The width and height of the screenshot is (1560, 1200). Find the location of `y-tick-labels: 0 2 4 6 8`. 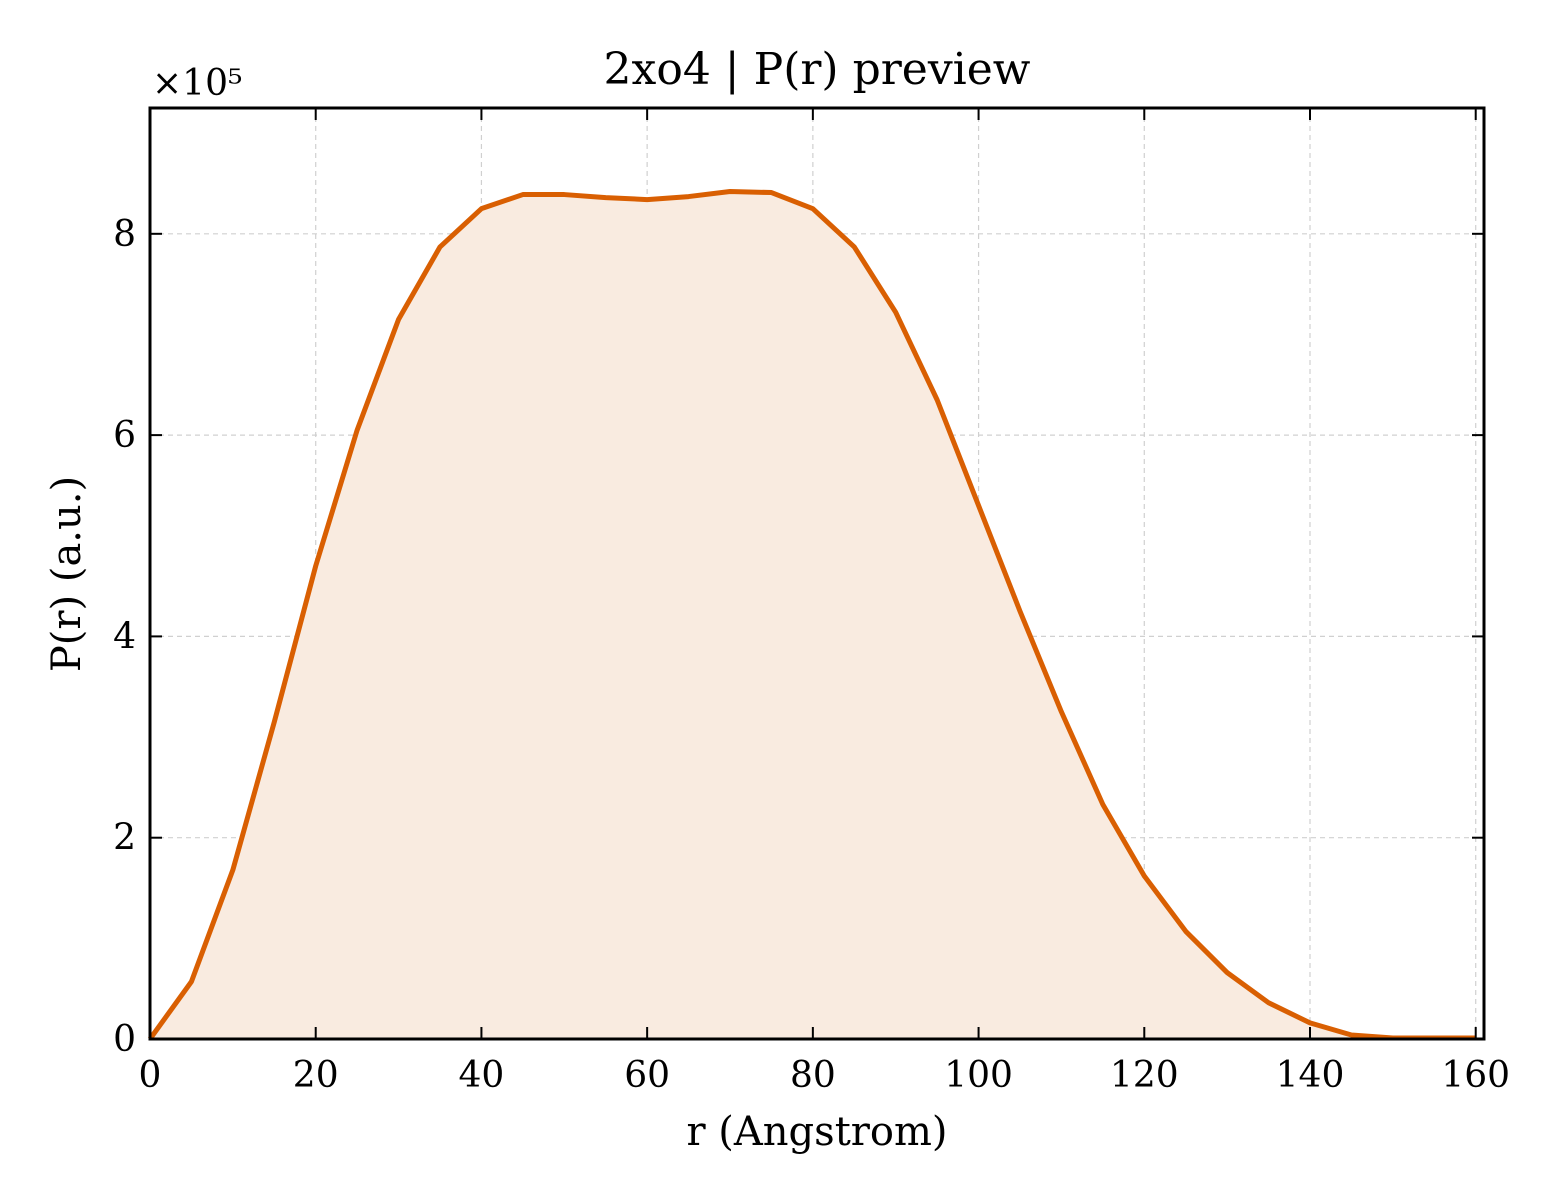

y-tick-labels: 0 2 4 6 8 is located at coordinates (124, 637).